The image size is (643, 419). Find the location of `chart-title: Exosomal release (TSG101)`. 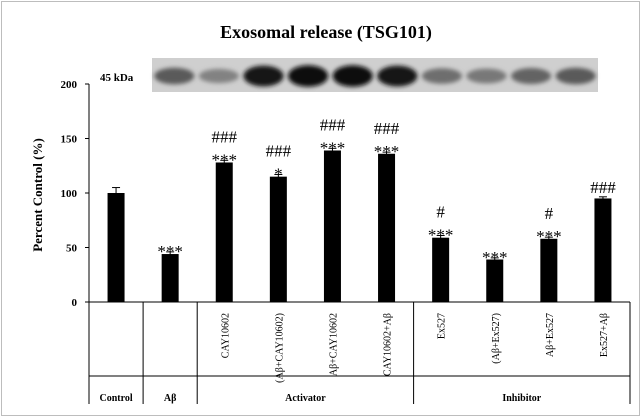

chart-title: Exosomal release (TSG101) is located at coordinates (326, 32).